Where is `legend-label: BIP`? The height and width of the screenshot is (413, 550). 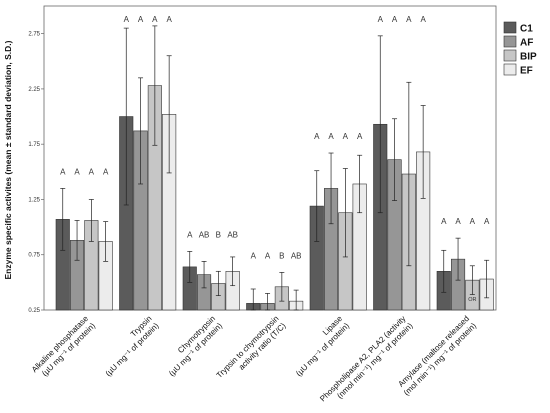
legend-label: BIP is located at coordinates (528, 57).